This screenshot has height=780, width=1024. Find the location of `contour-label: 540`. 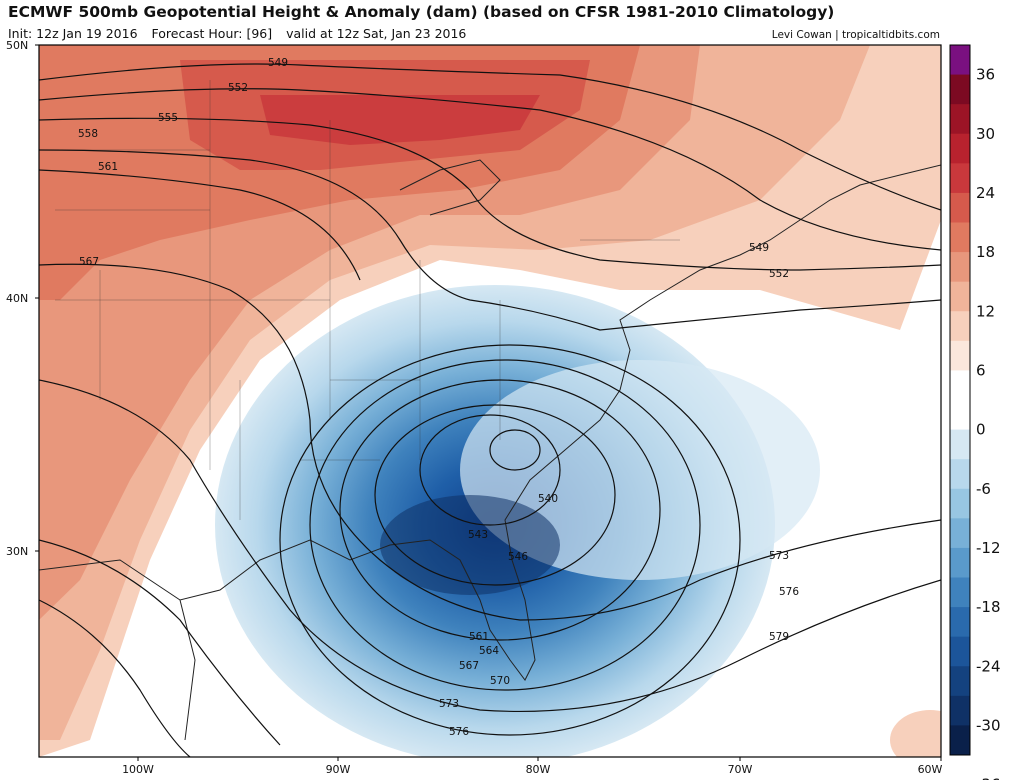

contour-label: 540 is located at coordinates (548, 499).